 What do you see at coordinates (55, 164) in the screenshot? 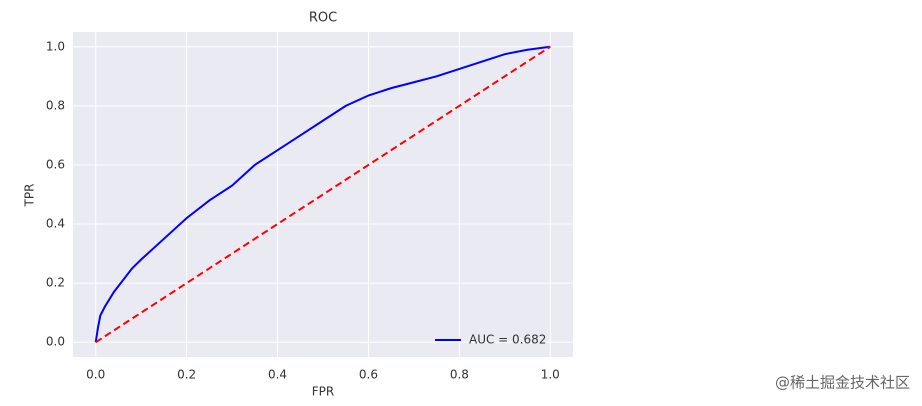
I see `y-tick-label: 0.6` at bounding box center [55, 164].